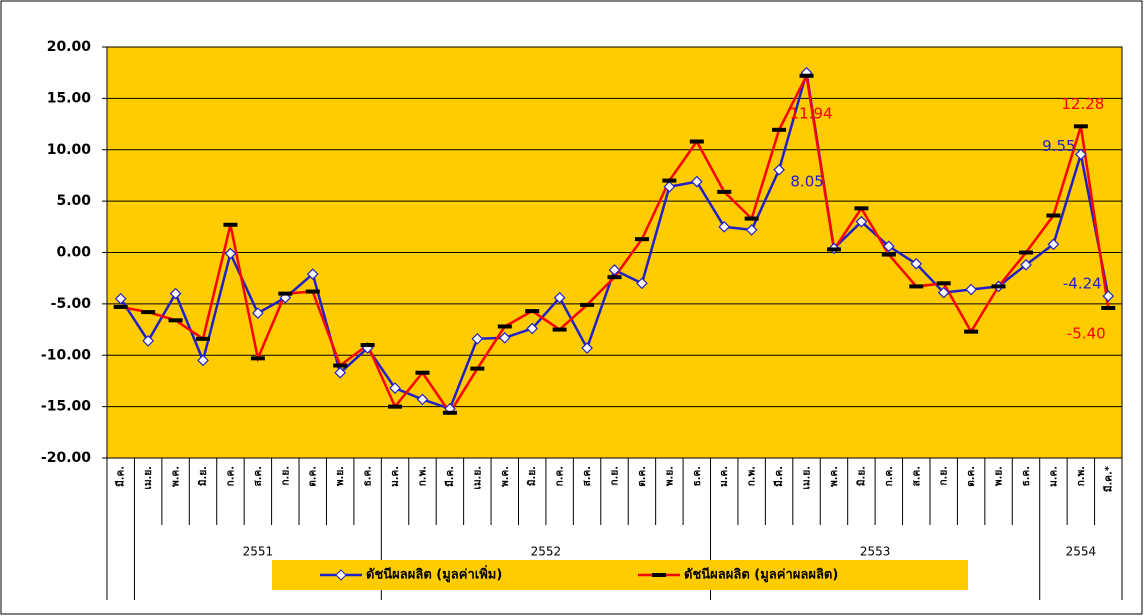 The height and width of the screenshot is (616, 1144). What do you see at coordinates (69, 150) in the screenshot?
I see `y-tick-label: 10.00` at bounding box center [69, 150].